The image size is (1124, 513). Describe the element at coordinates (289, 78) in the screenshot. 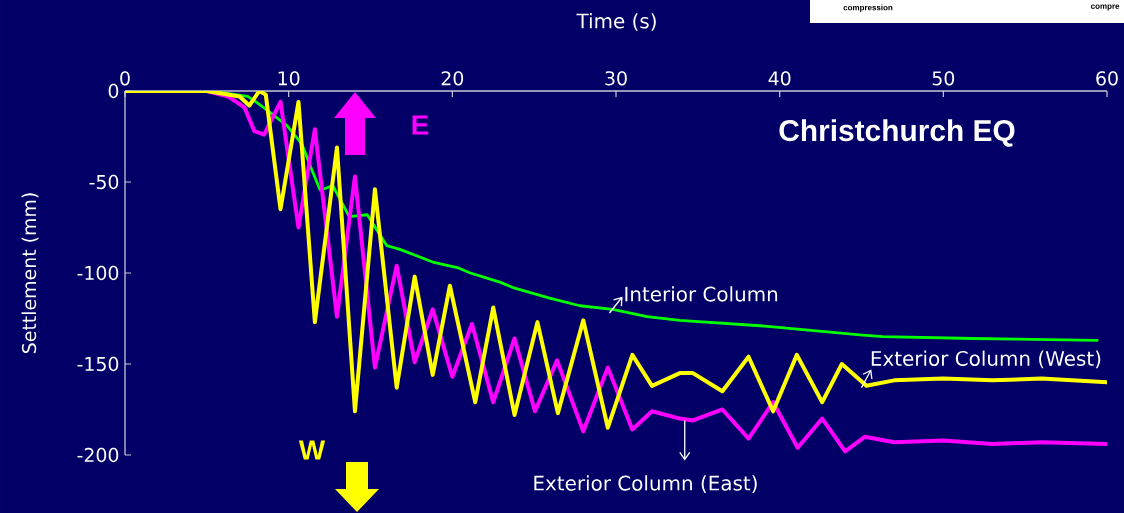

I see `x-tick-label: 10` at that location.